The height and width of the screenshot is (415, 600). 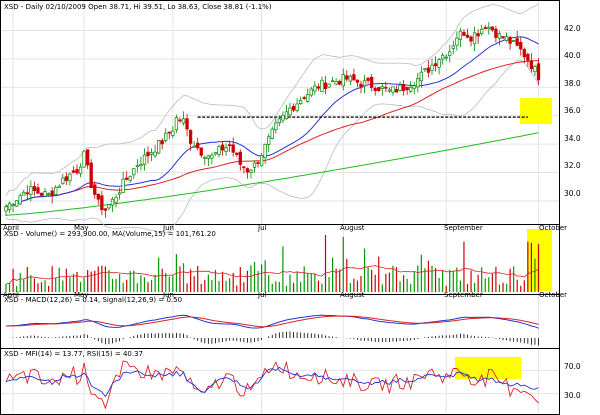 I want to click on price-tick-label: 42.0, so click(x=572, y=28).